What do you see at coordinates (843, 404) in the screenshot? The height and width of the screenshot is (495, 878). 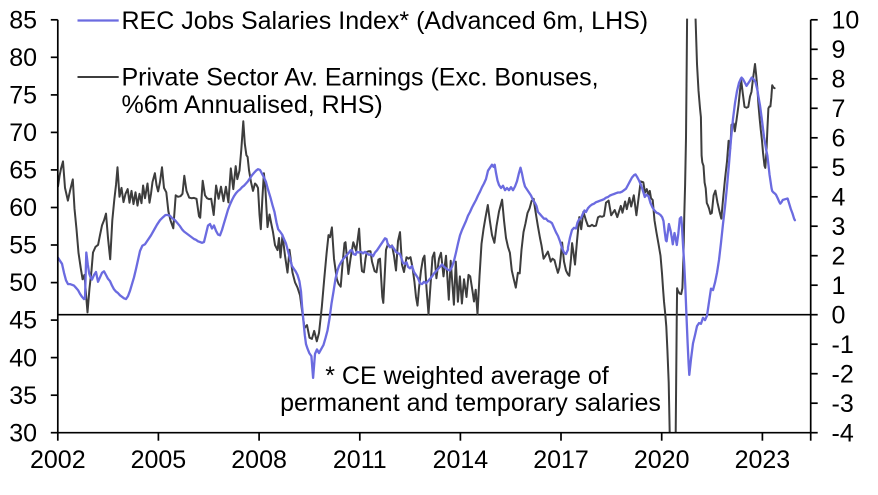 I see `svg-text: -3` at bounding box center [843, 404].